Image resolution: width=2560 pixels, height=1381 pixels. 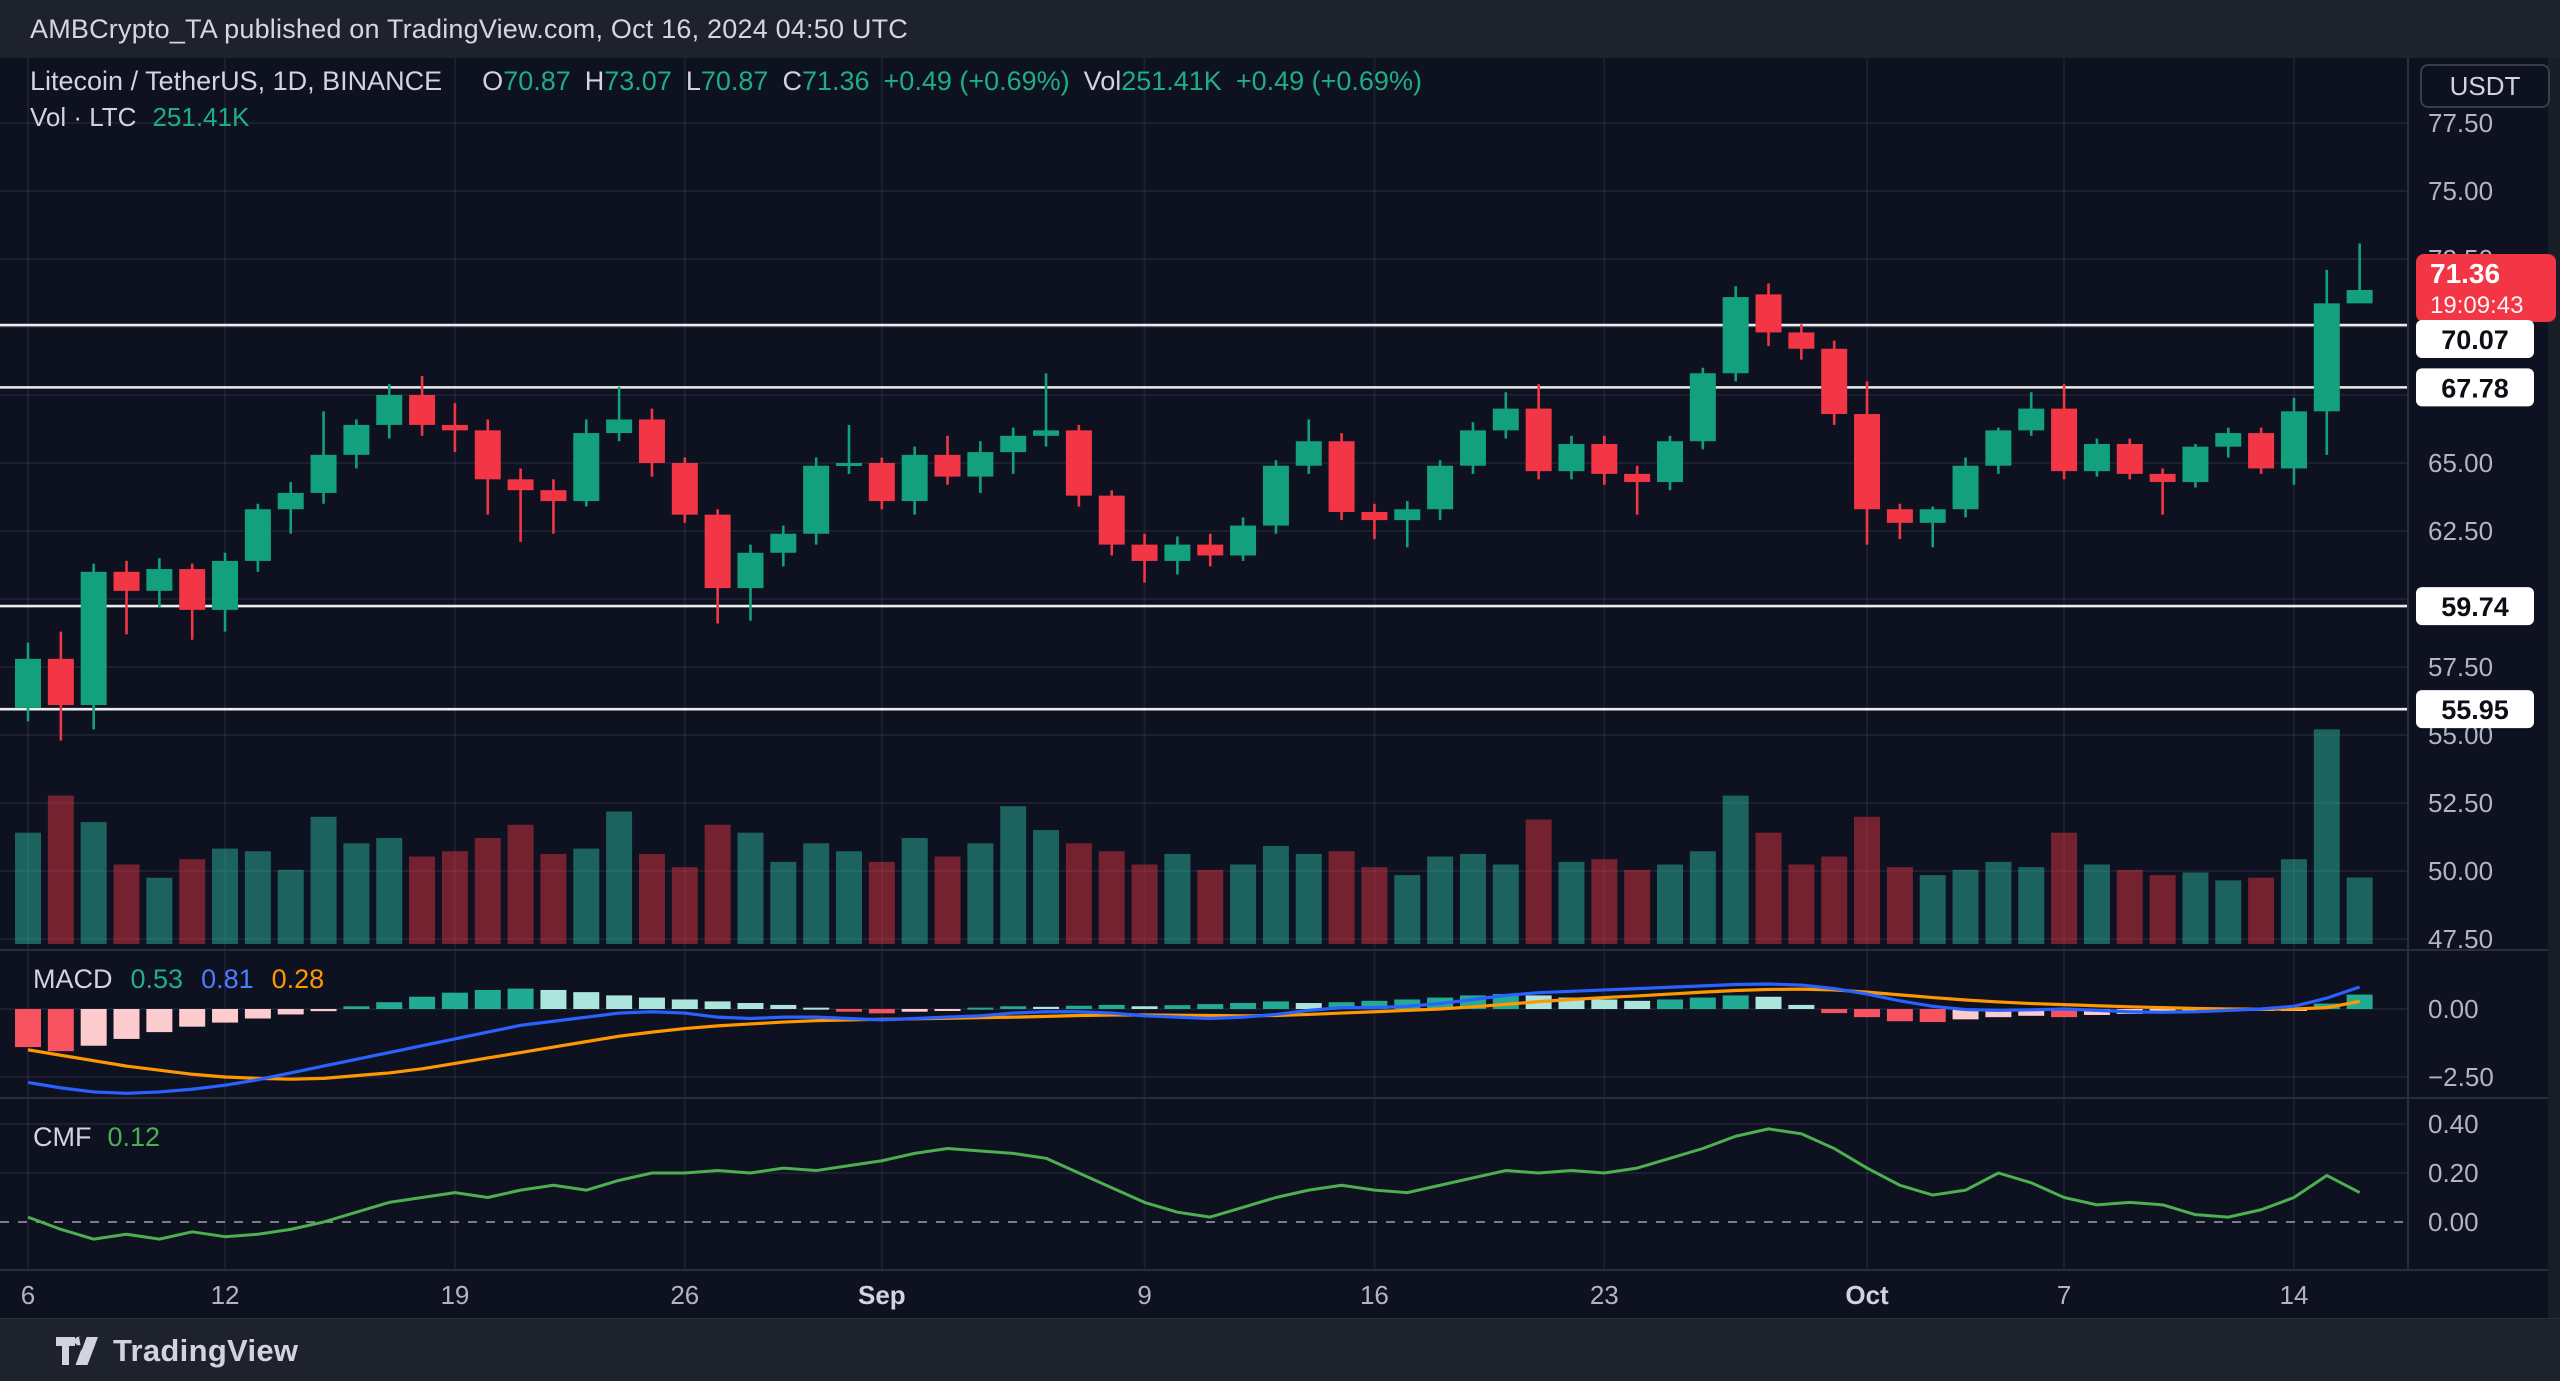 I want to click on symbol-title: Litecoin / TetherUS, 1D, BINANCE, so click(x=236, y=81).